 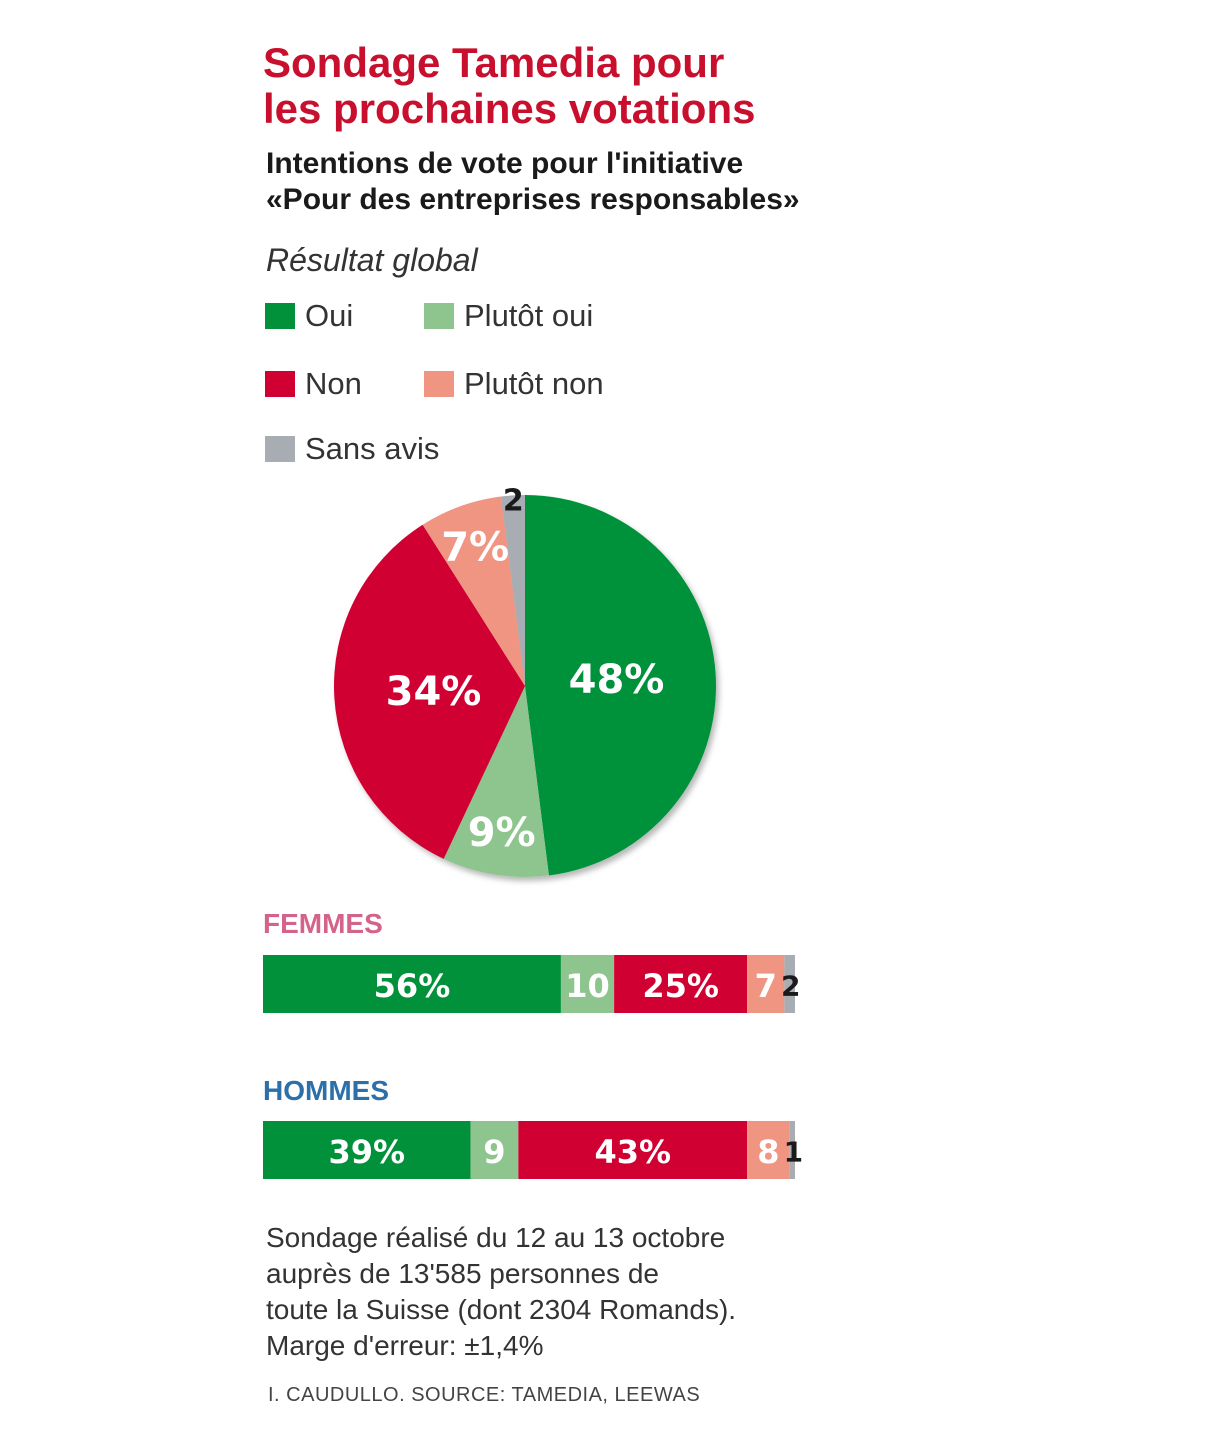 I want to click on femmes-segment-non, so click(x=681, y=984).